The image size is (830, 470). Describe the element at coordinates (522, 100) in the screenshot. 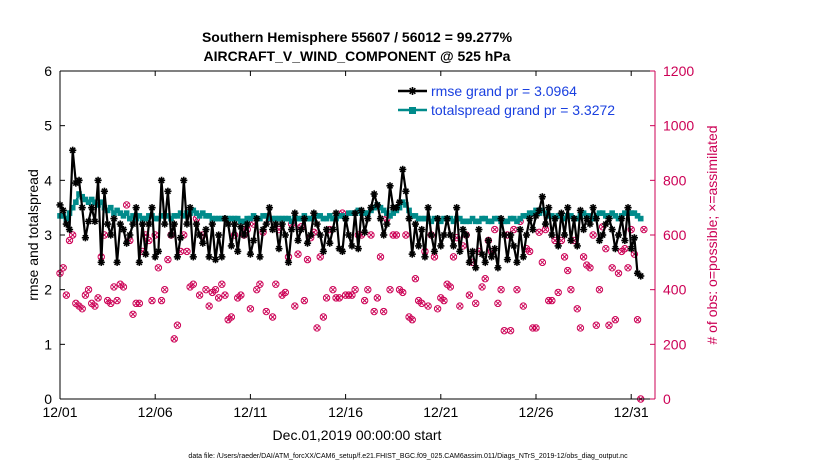

I see `legend-background` at that location.